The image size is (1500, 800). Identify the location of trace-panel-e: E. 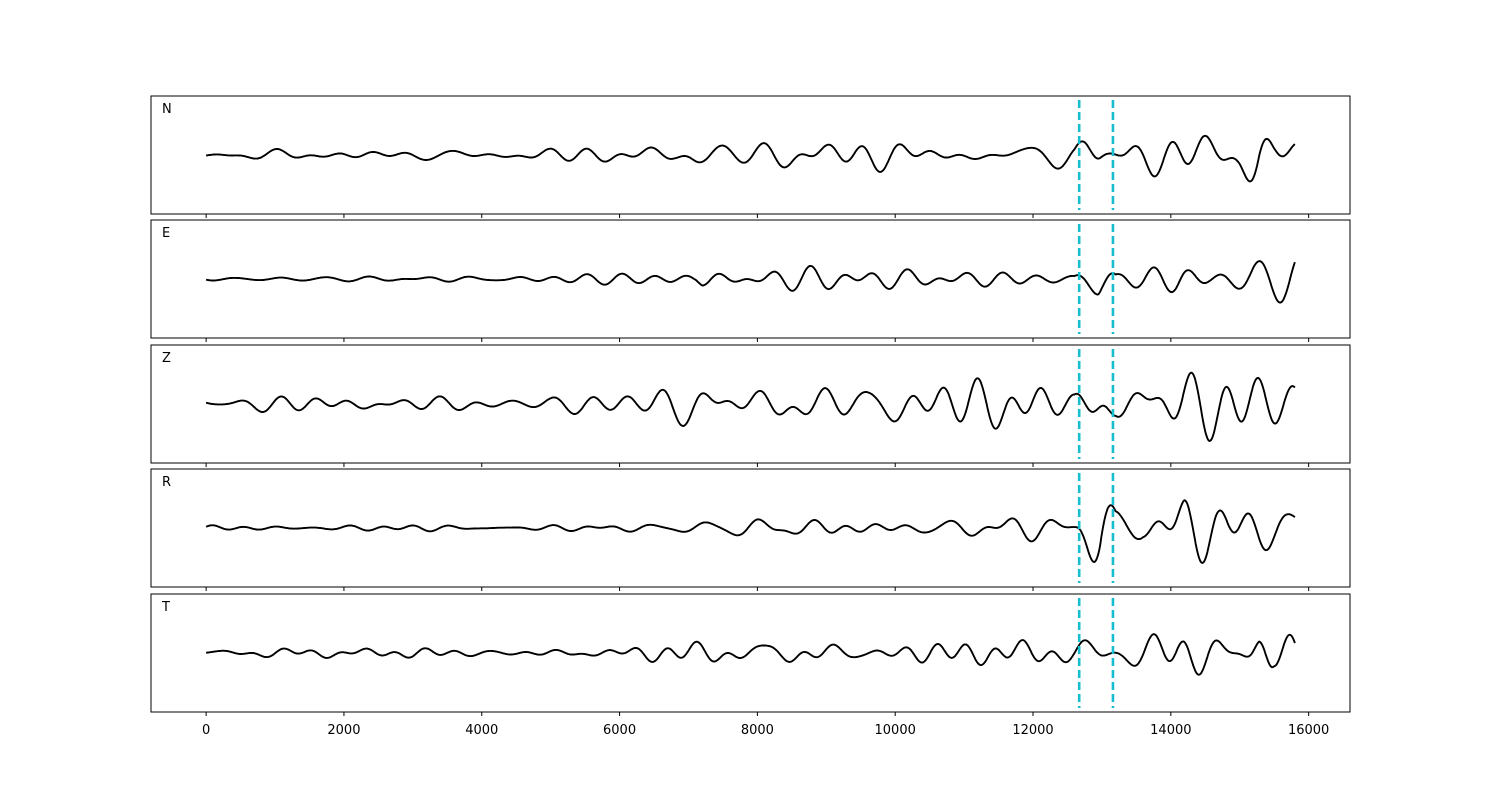
(750, 280).